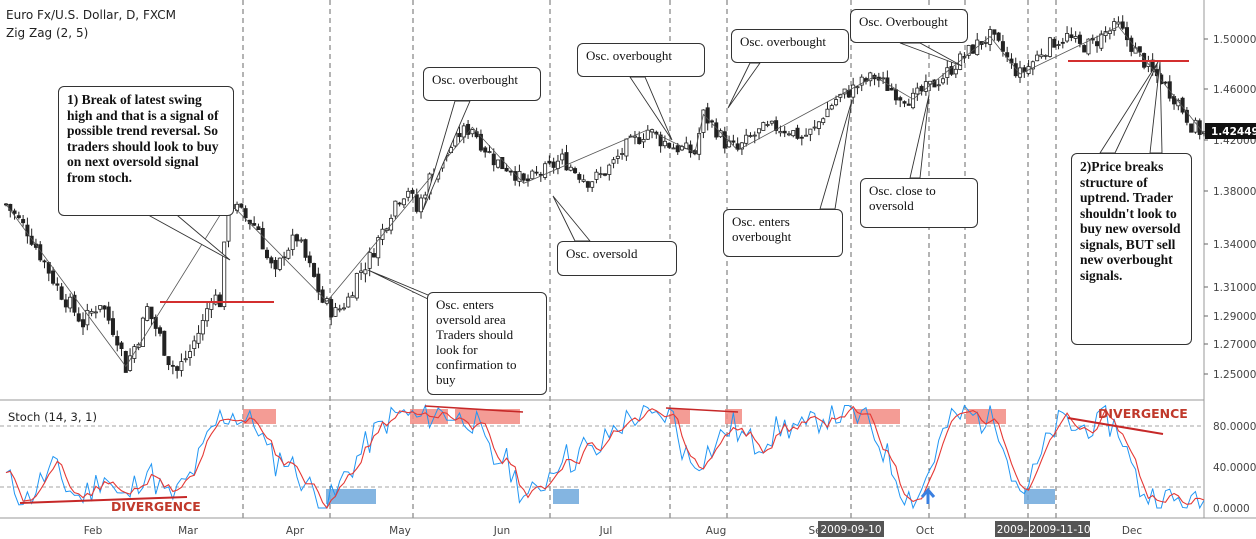 The width and height of the screenshot is (1256, 539). What do you see at coordinates (566, 496) in the screenshot?
I see `oversold-zone` at bounding box center [566, 496].